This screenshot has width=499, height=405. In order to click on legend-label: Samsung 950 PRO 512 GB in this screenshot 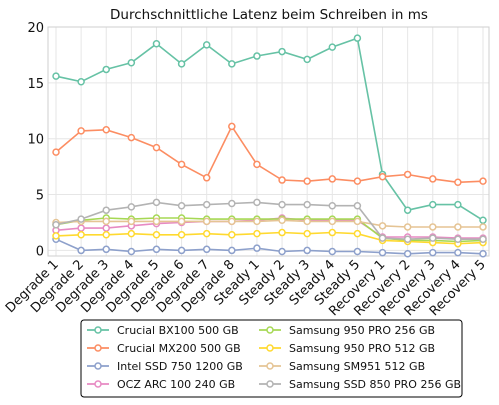, I will do `click(362, 348)`.